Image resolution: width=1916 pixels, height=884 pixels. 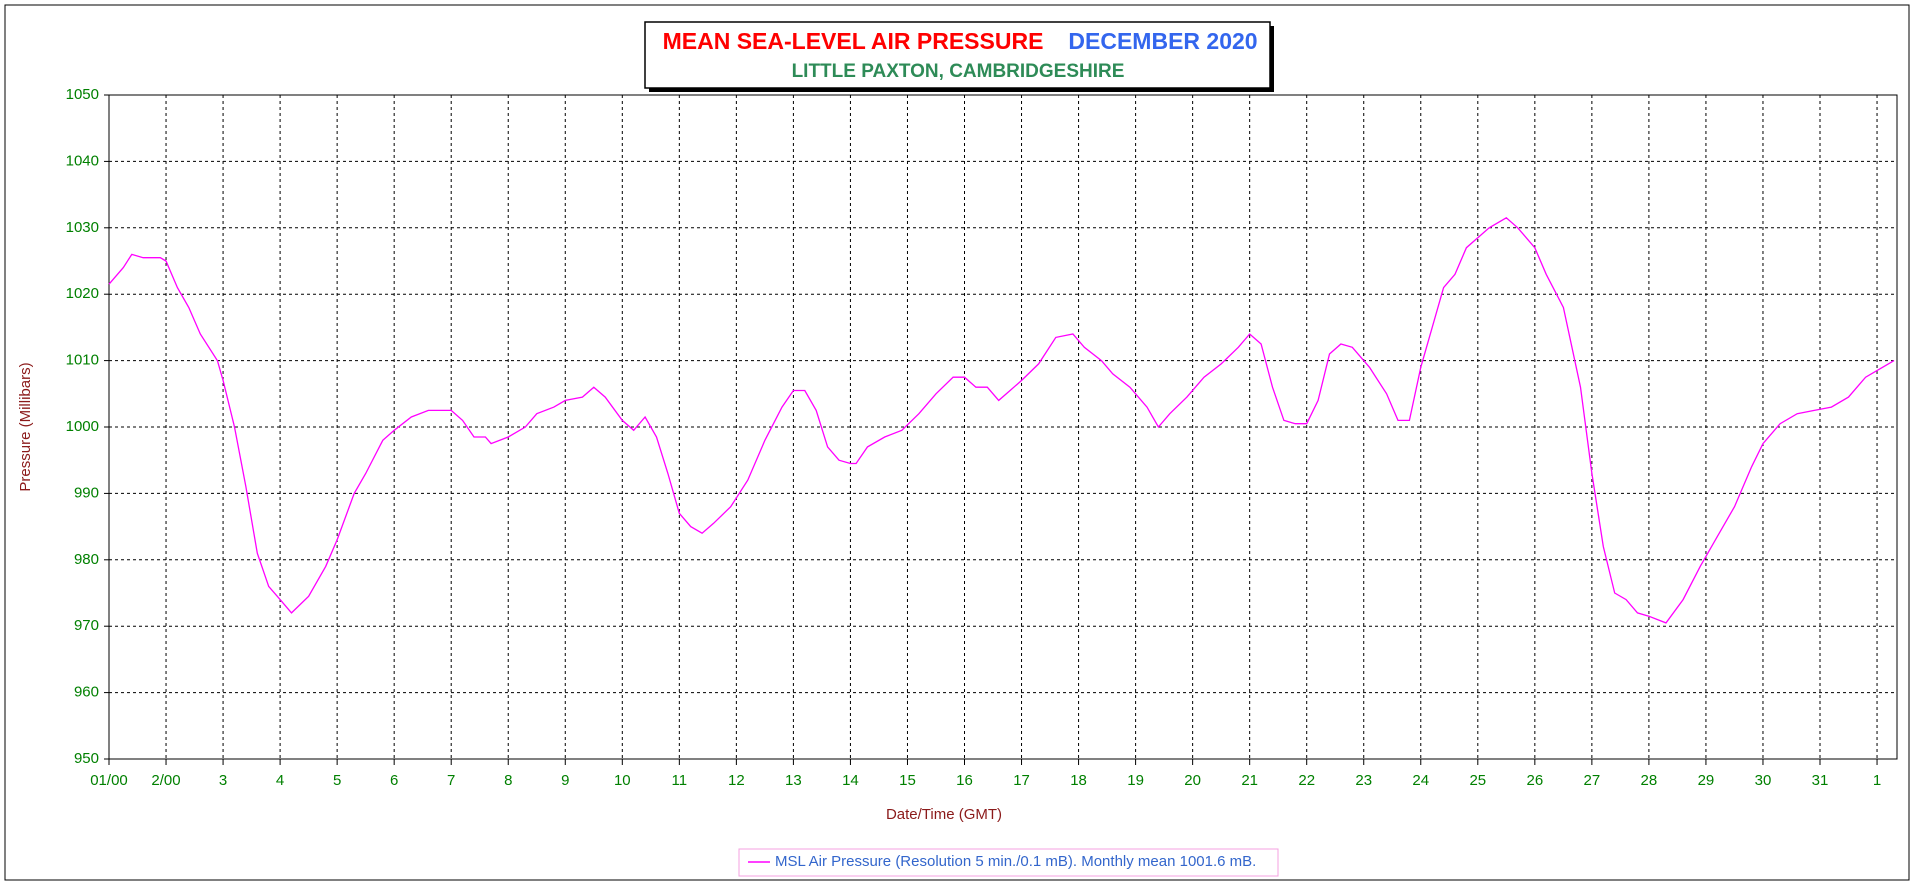 What do you see at coordinates (86, 625) in the screenshot?
I see `y-tick-label: 970` at bounding box center [86, 625].